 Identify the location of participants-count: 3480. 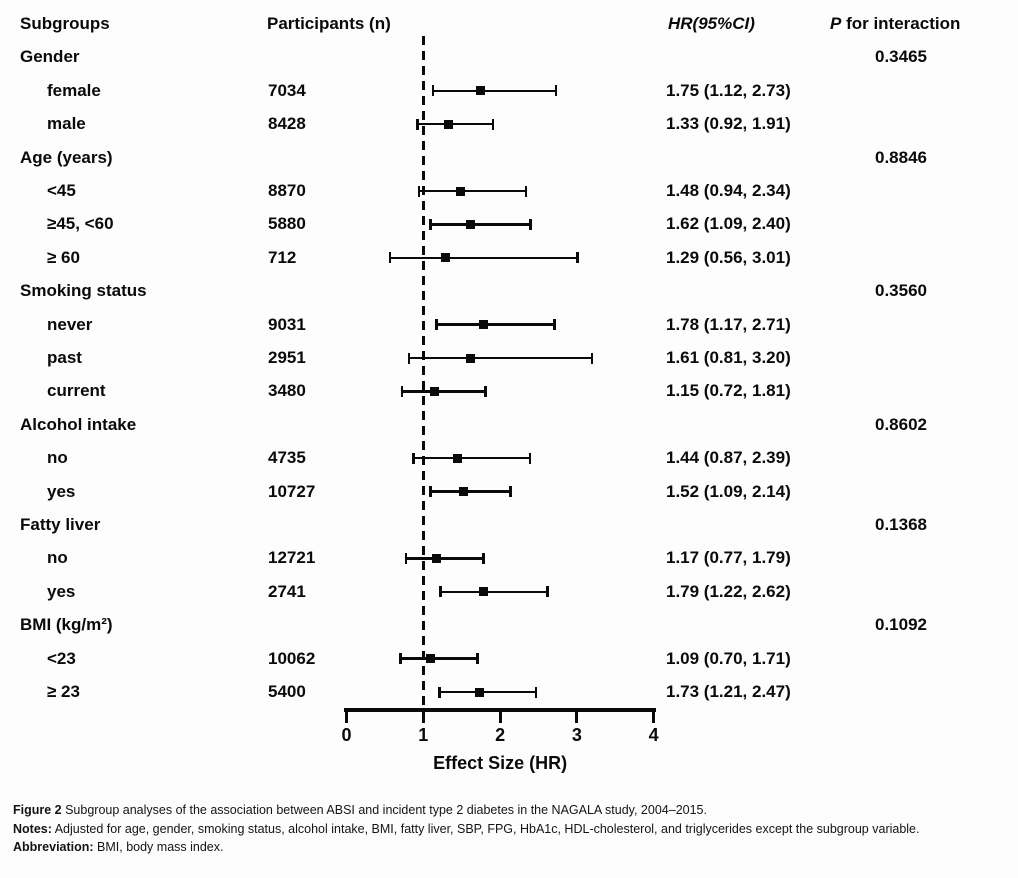
(287, 391).